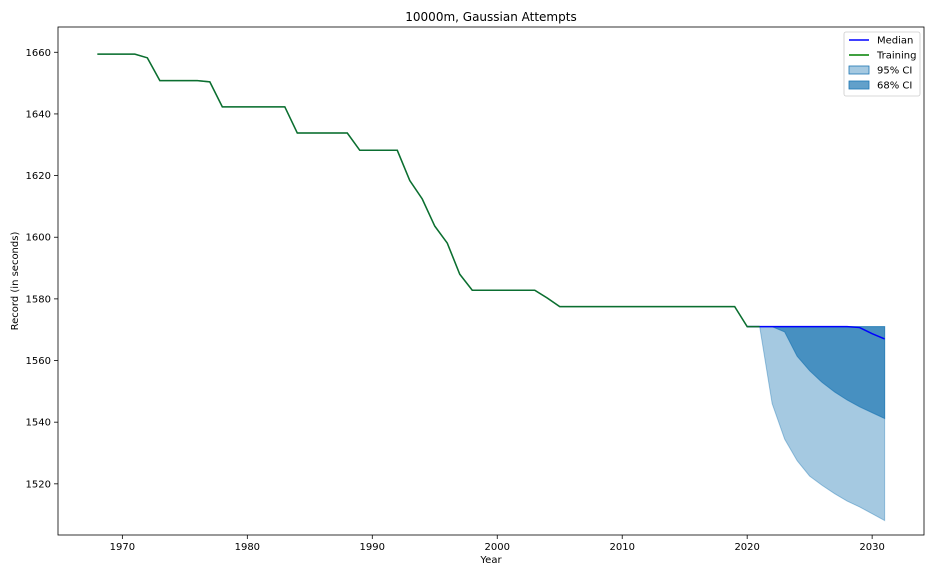 The width and height of the screenshot is (936, 576). Describe the element at coordinates (822, 424) in the screenshot. I see `confidence-bands` at that location.